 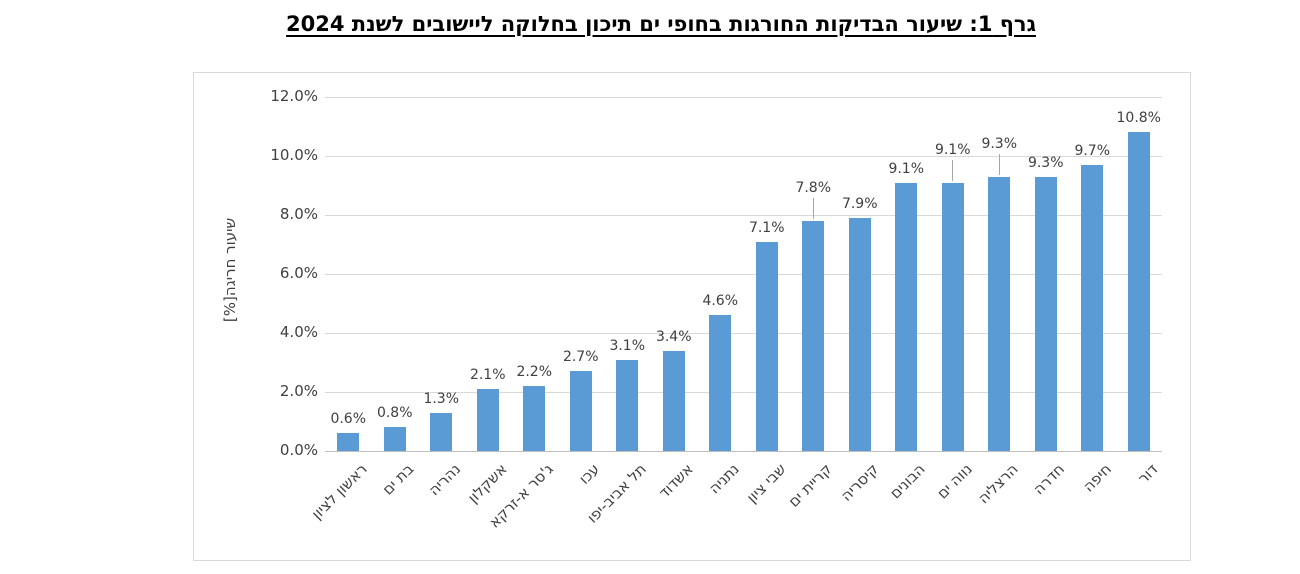 I want to click on y-tick-label: 4.0%, so click(x=298, y=332).